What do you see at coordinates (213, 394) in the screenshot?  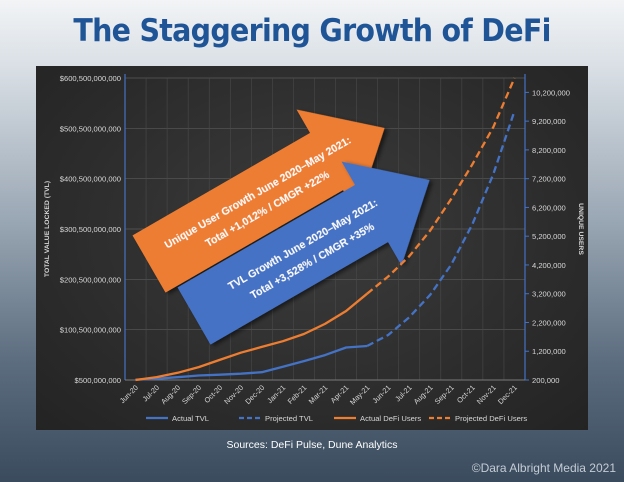 I see `x-tick-label: Oct-20` at bounding box center [213, 394].